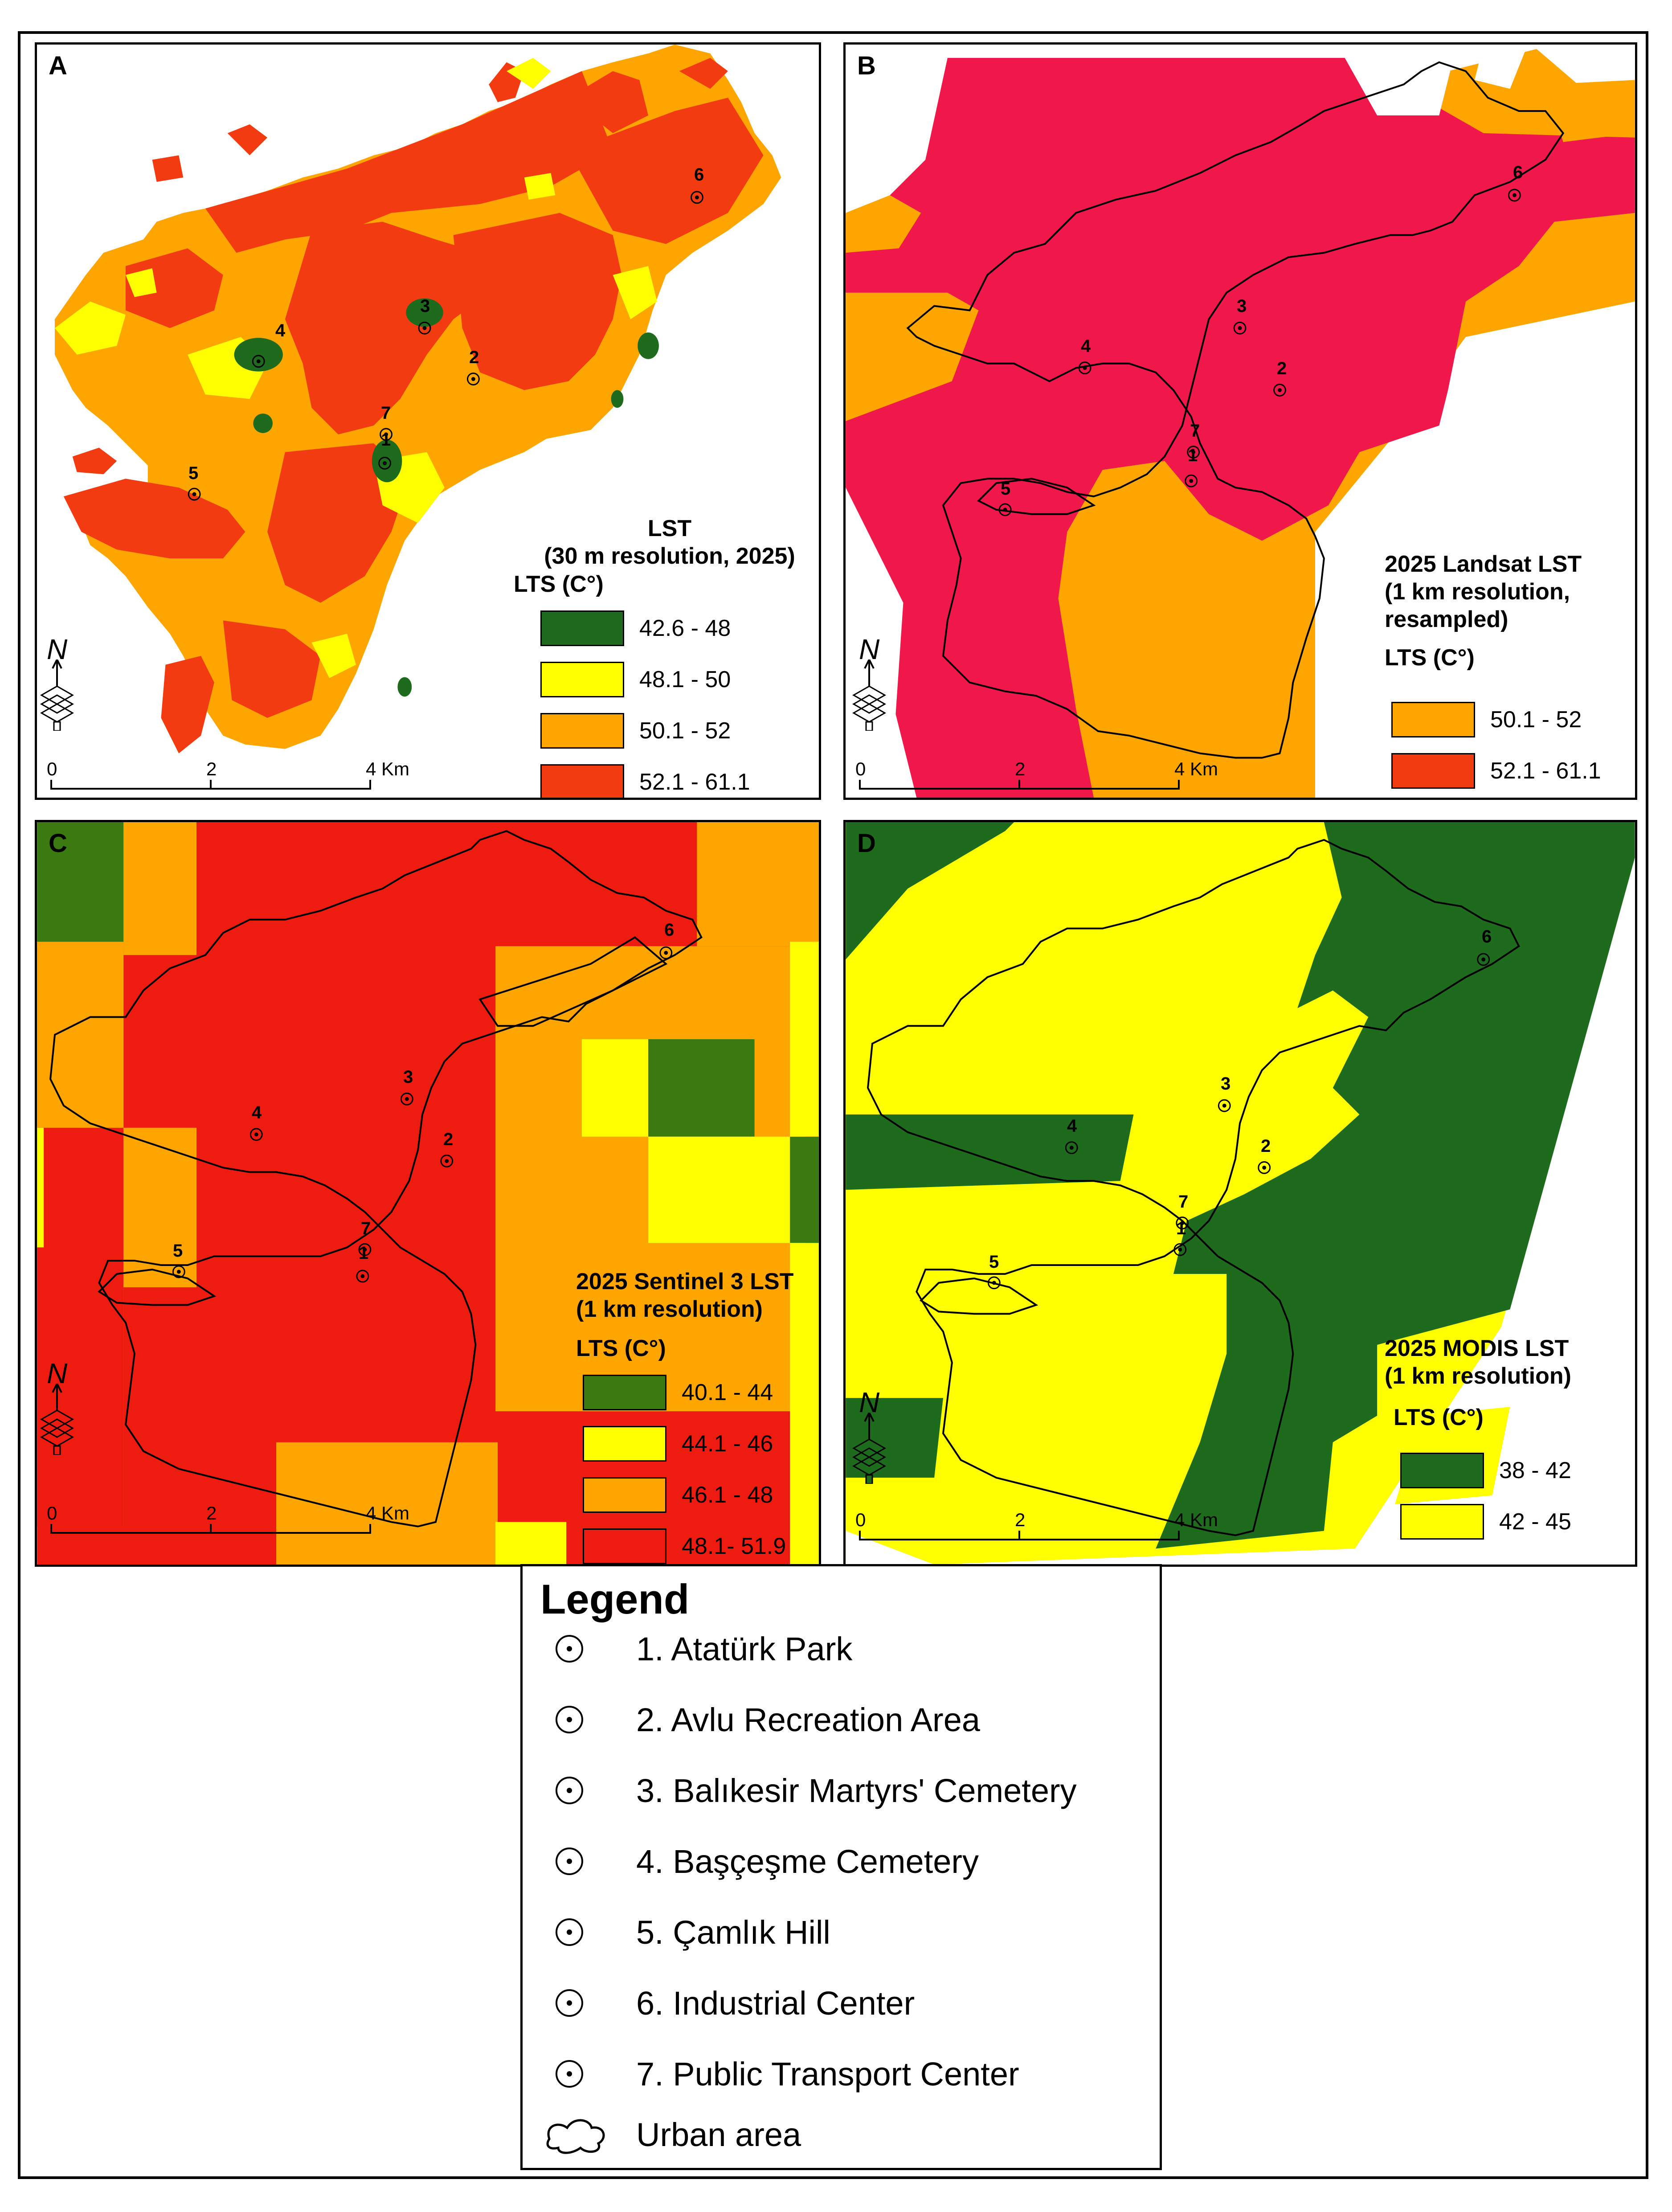 Image resolution: width=1672 pixels, height=2212 pixels. I want to click on panel-a-scale-bar: 0 2 4 Km, so click(228, 775).